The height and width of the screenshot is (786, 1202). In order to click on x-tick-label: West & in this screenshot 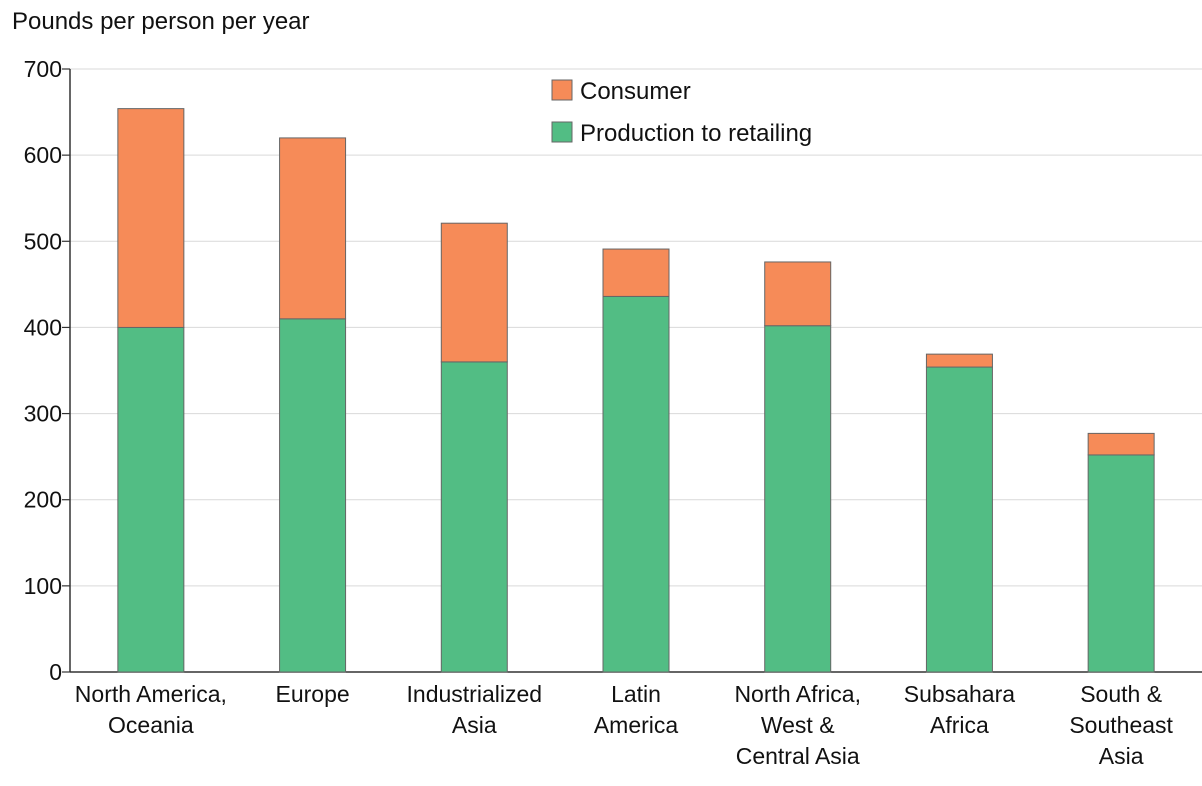, I will do `click(798, 725)`.